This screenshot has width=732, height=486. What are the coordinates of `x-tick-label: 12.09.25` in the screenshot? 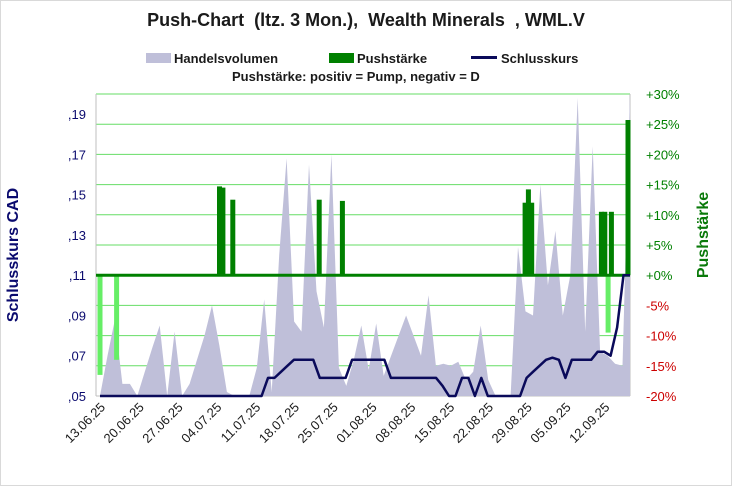 It's located at (589, 423).